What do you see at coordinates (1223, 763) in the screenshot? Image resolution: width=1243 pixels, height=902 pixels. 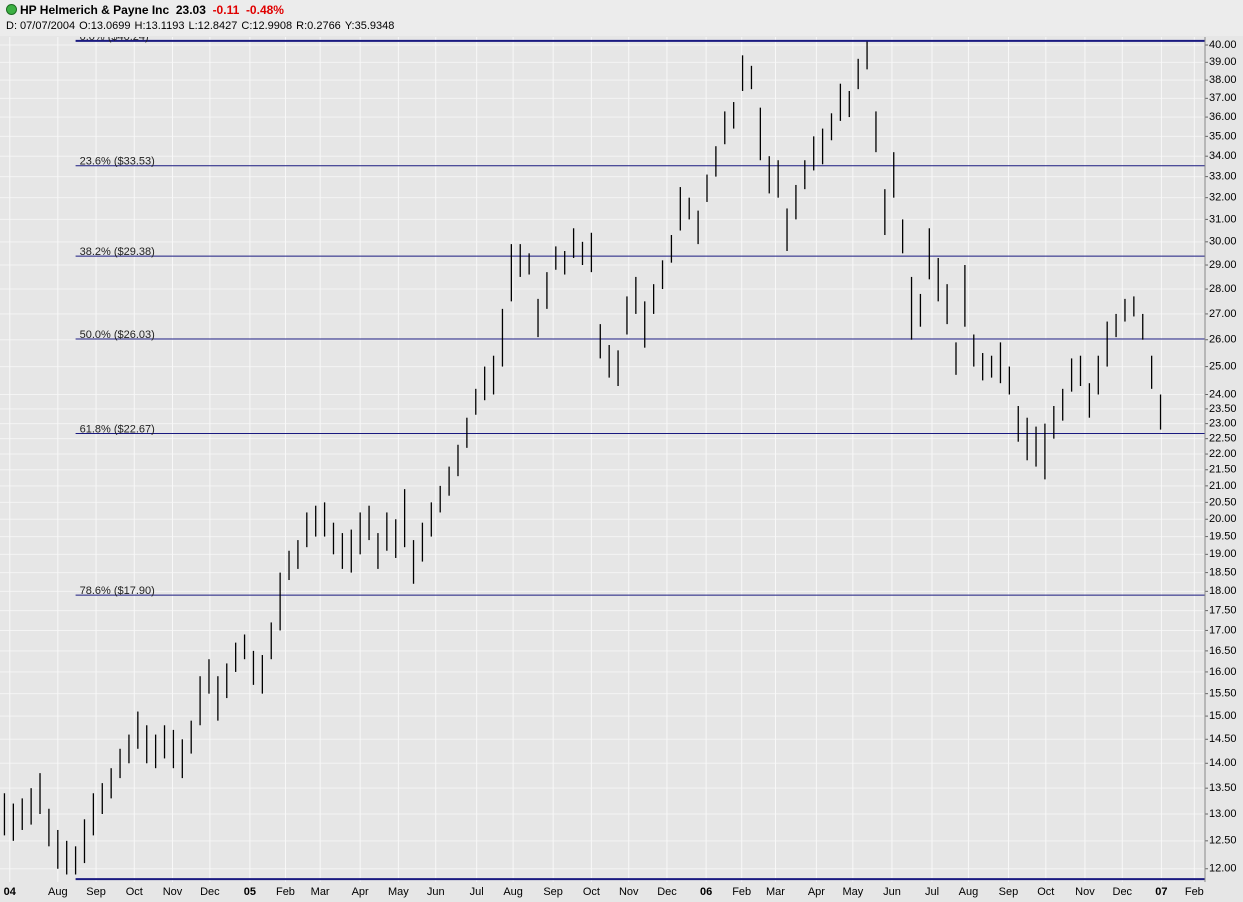 I see `y-tick-label: 14.00` at bounding box center [1223, 763].